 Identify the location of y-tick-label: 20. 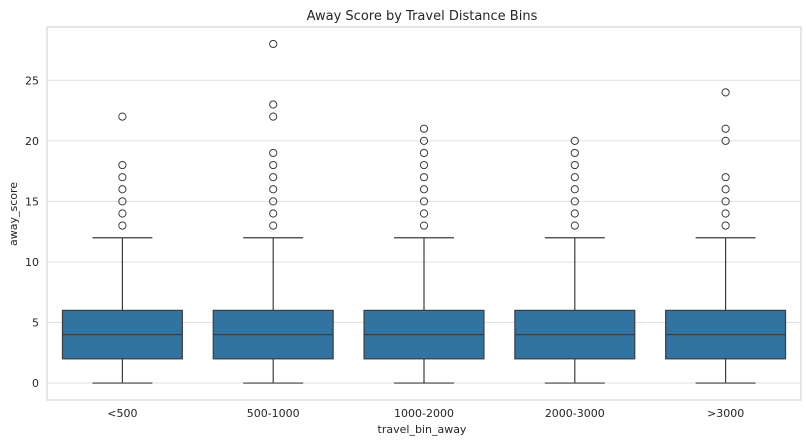
(32, 141).